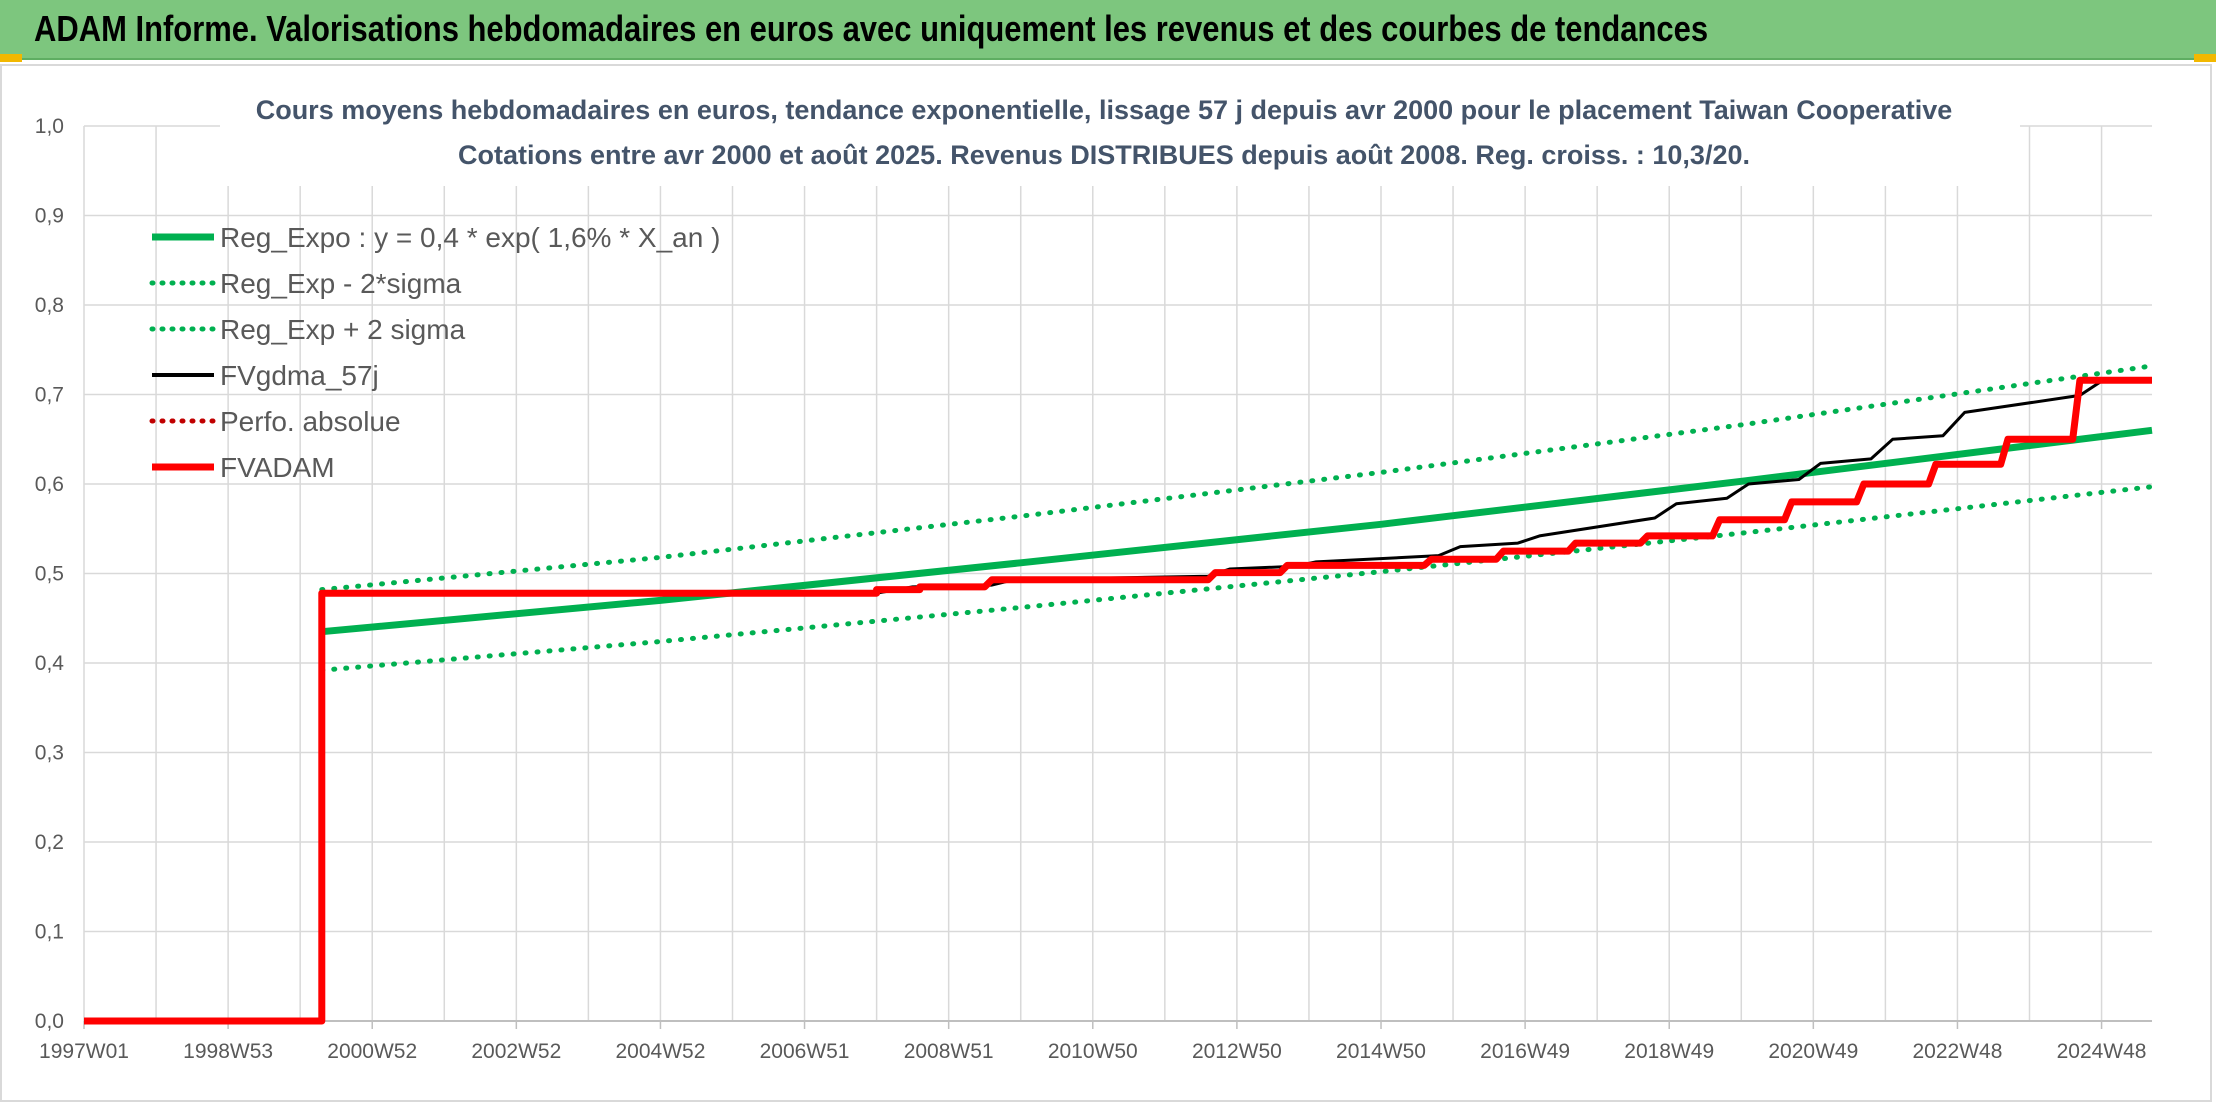 Image resolution: width=2216 pixels, height=1106 pixels. What do you see at coordinates (50, 663) in the screenshot?
I see `y-tick-label: 0,4` at bounding box center [50, 663].